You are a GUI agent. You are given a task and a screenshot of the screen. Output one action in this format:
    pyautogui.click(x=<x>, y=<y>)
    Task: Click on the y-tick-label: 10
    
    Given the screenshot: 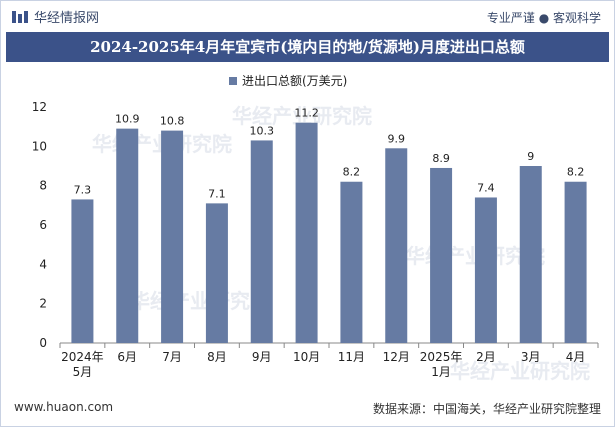 What is the action you would take?
    pyautogui.click(x=39, y=146)
    